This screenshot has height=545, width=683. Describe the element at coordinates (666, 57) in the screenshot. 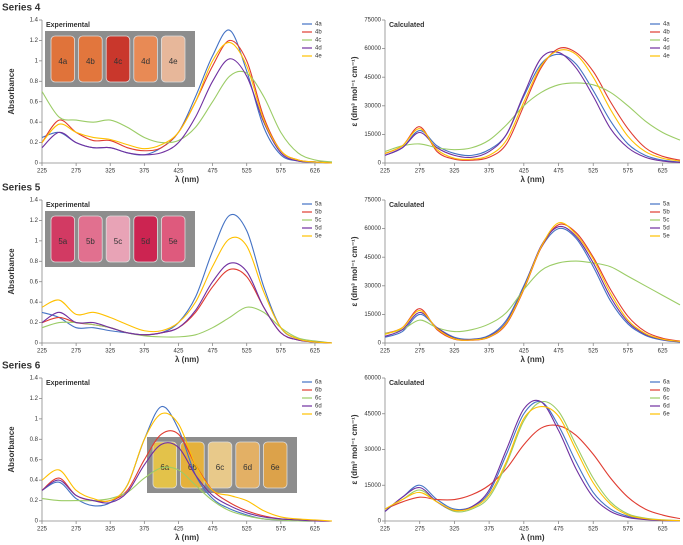

I see `legend-label: 4e` at that location.